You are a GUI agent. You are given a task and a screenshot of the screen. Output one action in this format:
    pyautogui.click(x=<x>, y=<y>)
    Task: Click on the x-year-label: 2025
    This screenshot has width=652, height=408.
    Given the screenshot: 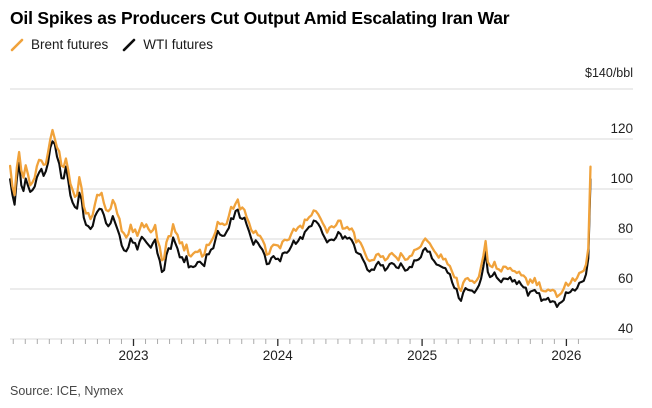 What is the action you would take?
    pyautogui.click(x=422, y=355)
    